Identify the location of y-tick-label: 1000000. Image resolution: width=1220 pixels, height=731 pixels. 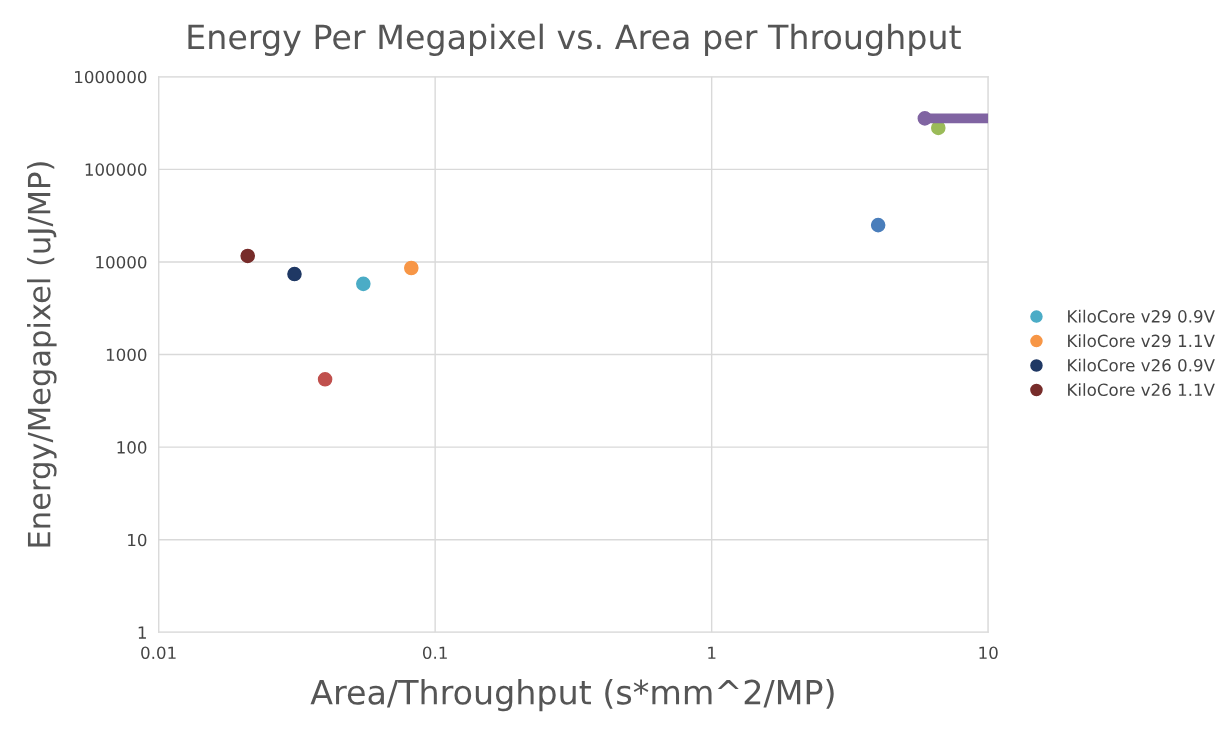
(111, 77).